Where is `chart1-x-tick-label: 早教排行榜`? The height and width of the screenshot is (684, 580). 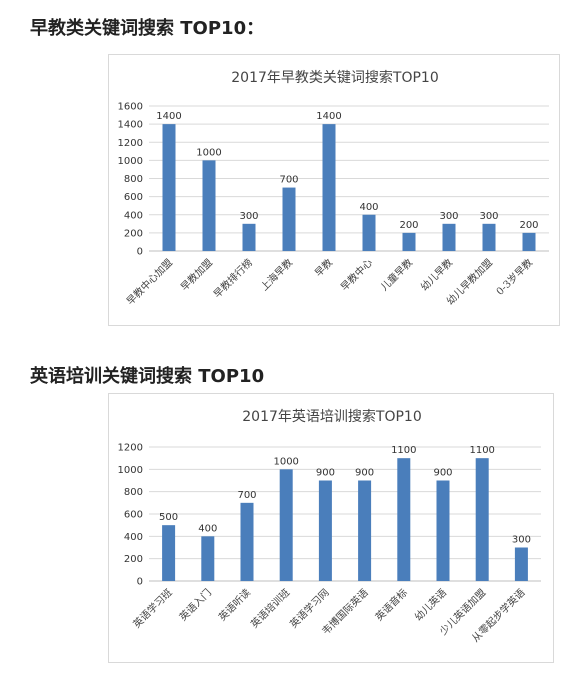 chart1-x-tick-label: 早教排行榜 is located at coordinates (233, 278).